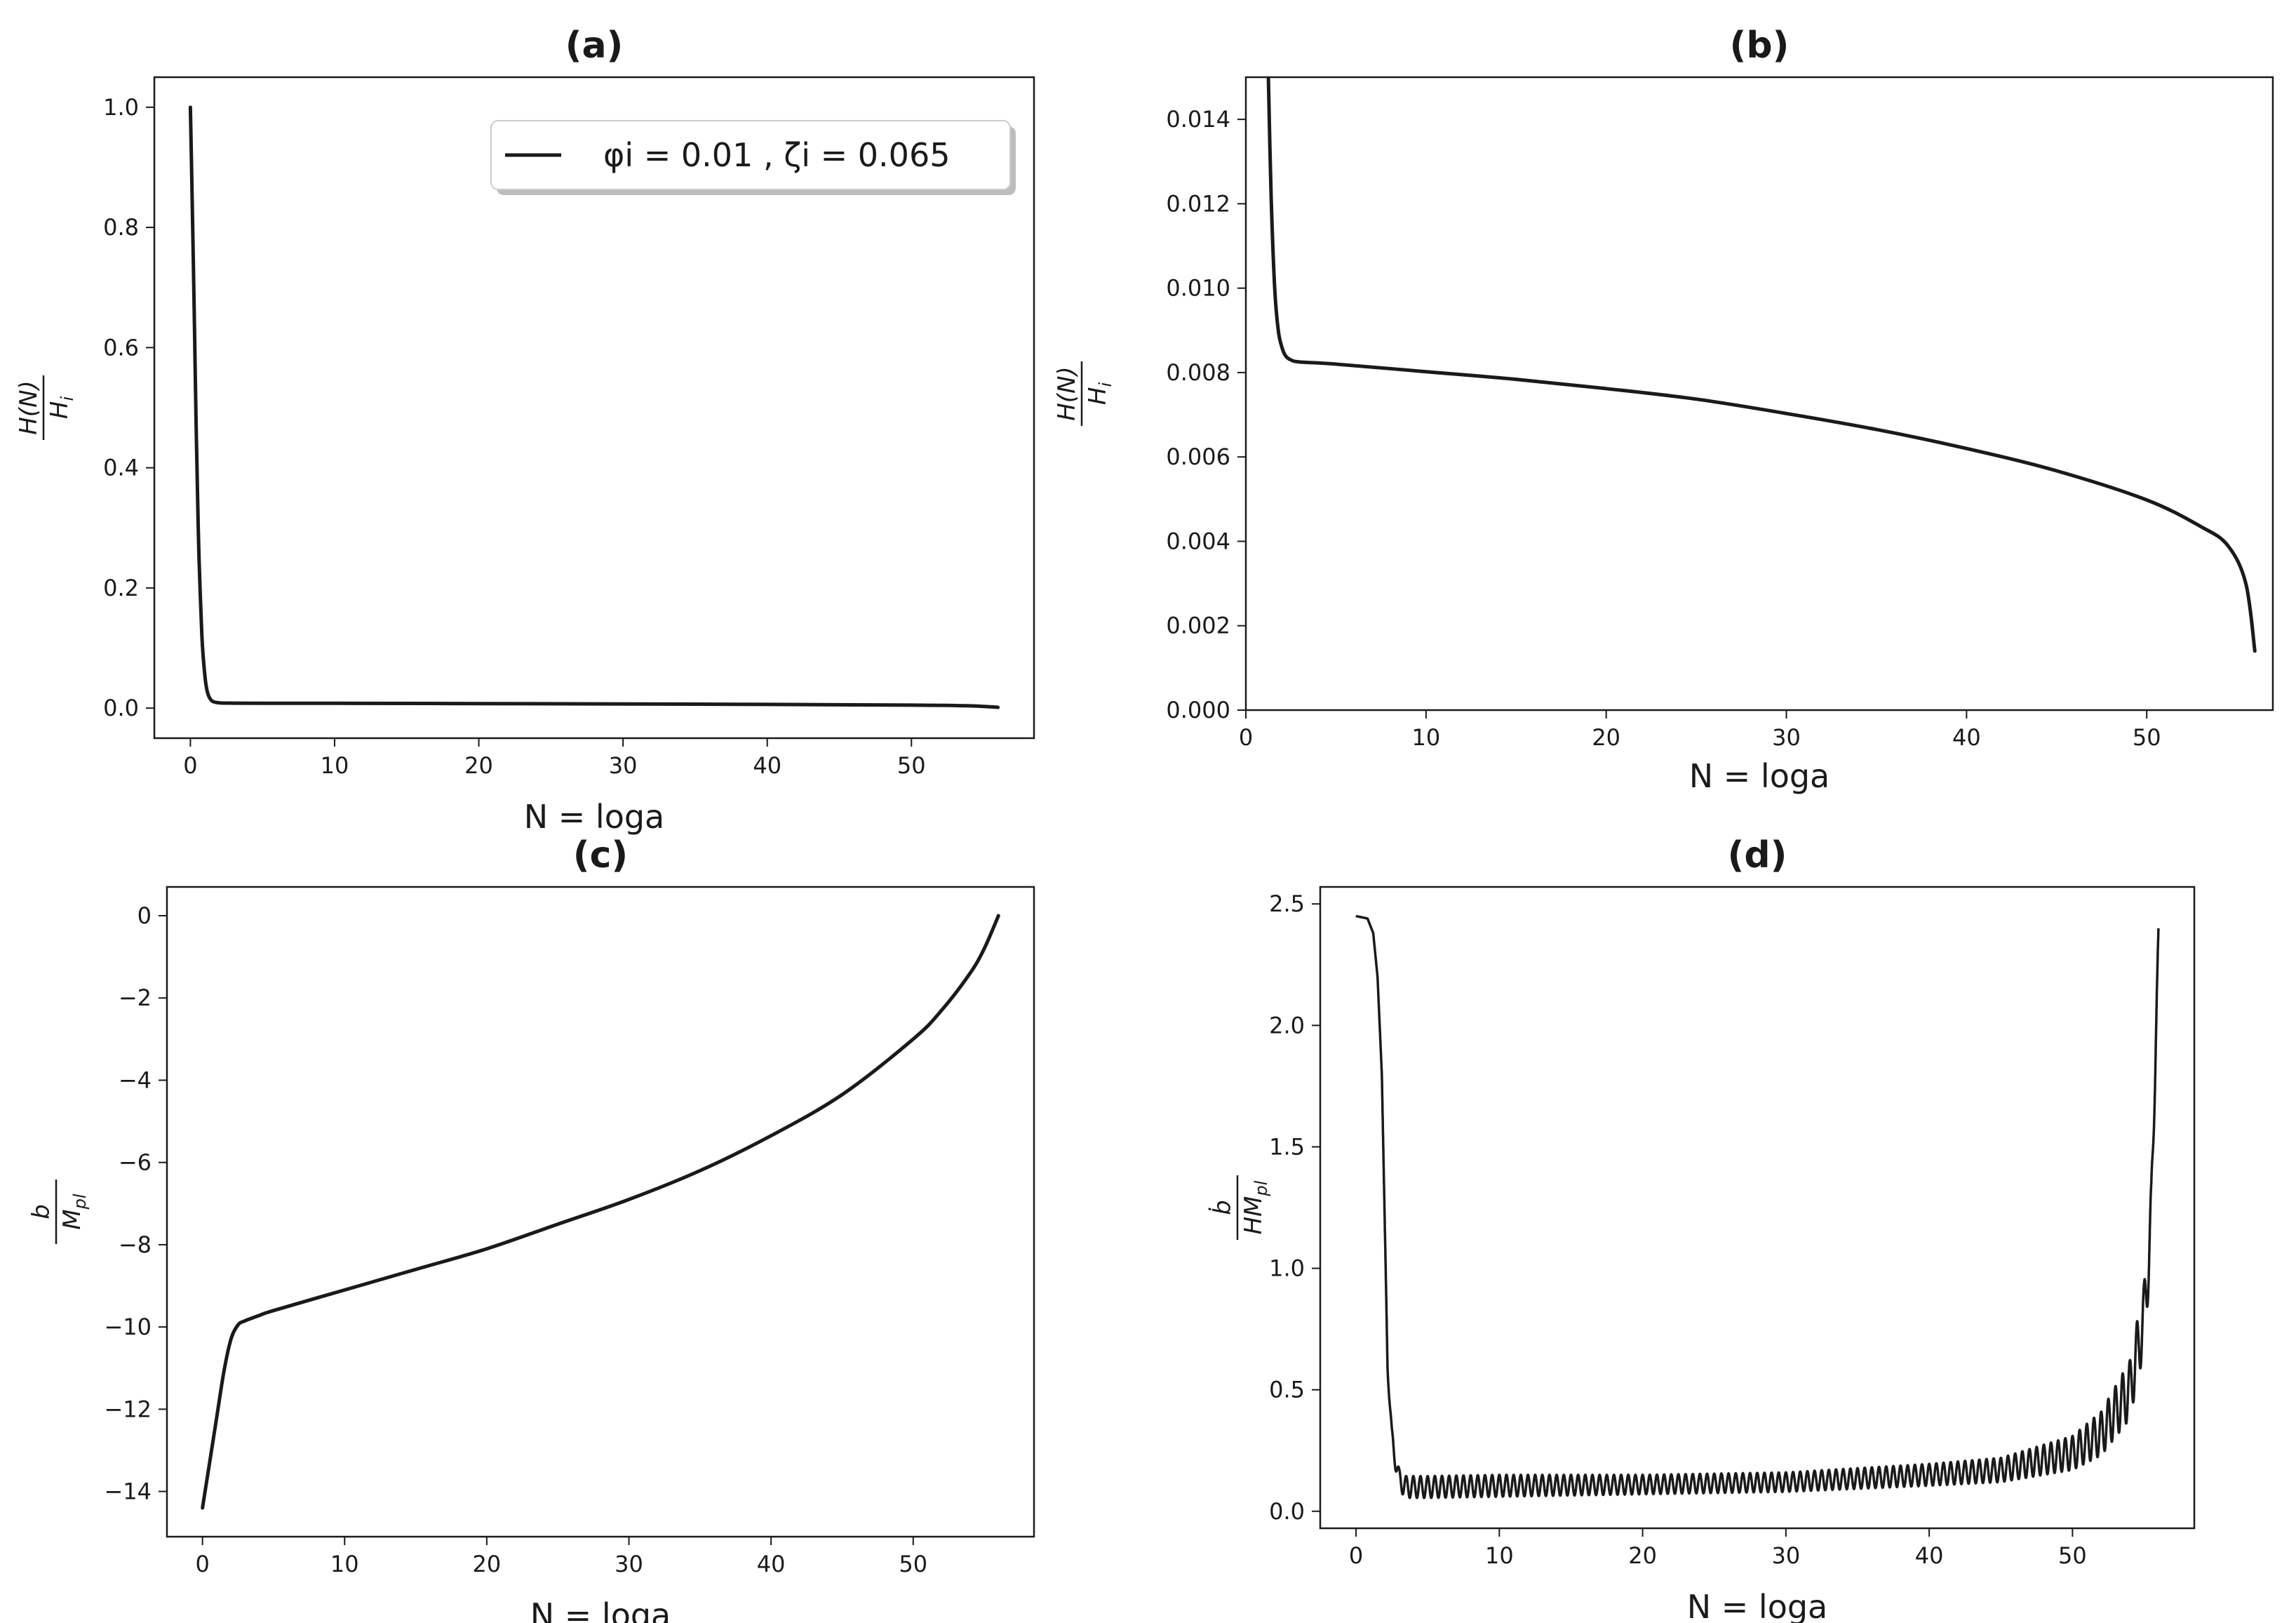 This screenshot has width=2296, height=1623. I want to click on y-label-denominator: HMpl, so click(1255, 1207).